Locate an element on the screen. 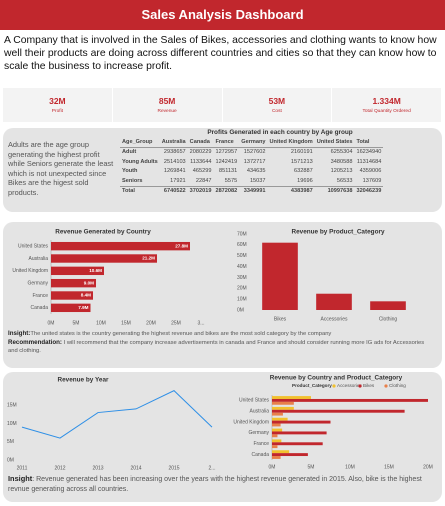  table-cell: 137609 is located at coordinates (372, 180).